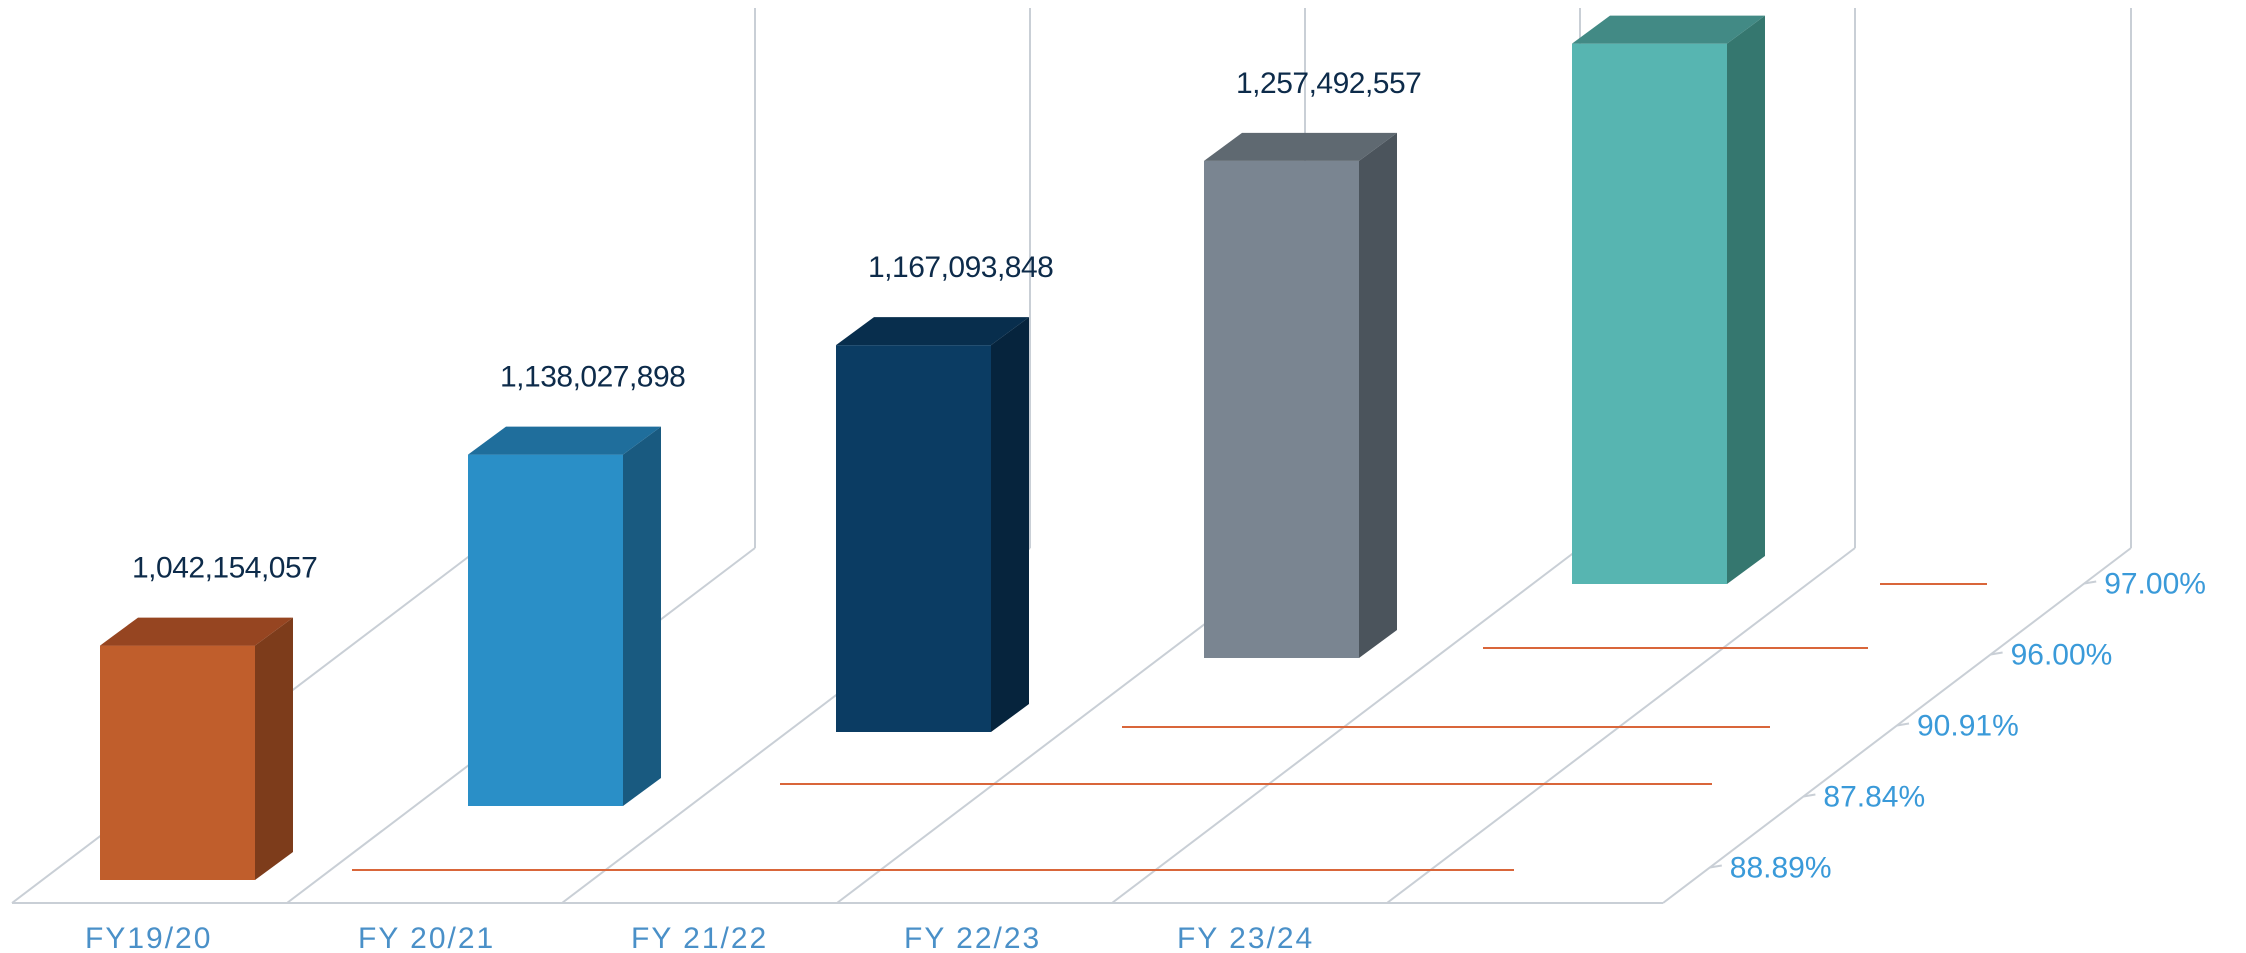  I want to click on bar-value-label: 1,257,492,557, so click(1328, 83).